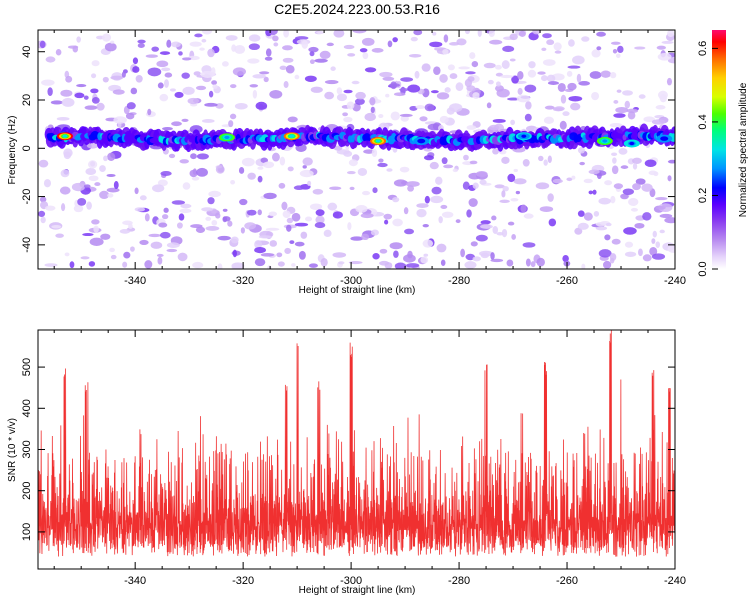 This screenshot has width=750, height=600. Describe the element at coordinates (27, 449) in the screenshot. I see `y-tick-label: 300` at that location.